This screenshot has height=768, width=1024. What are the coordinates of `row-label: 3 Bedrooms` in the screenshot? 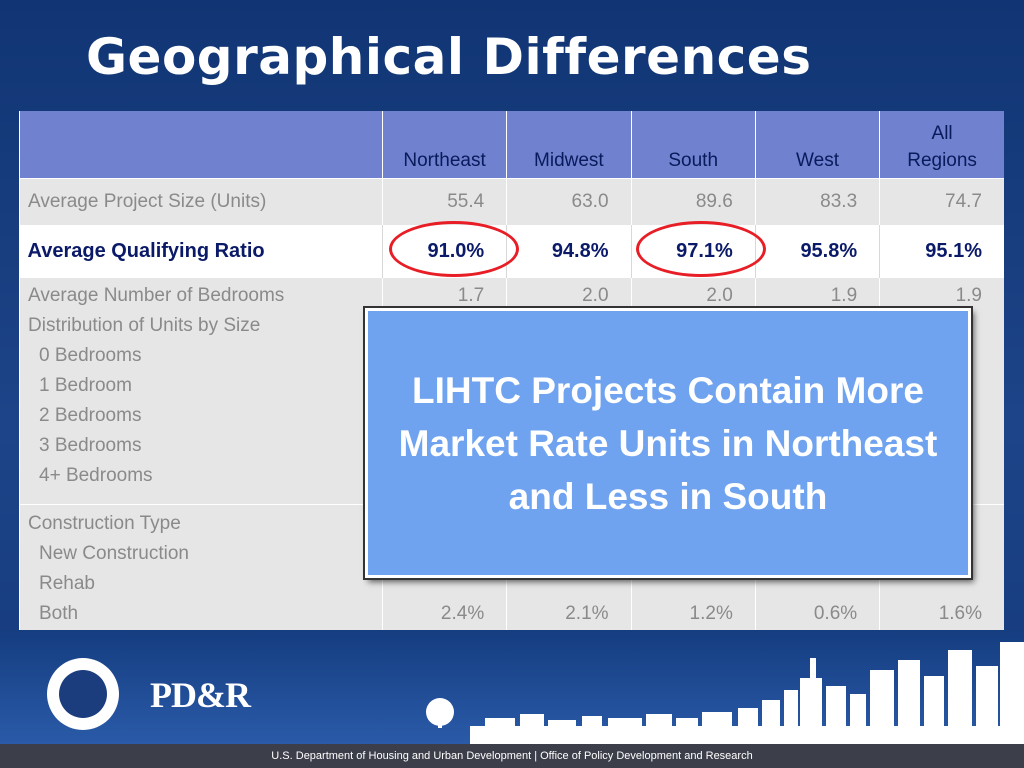 It's located at (90, 445).